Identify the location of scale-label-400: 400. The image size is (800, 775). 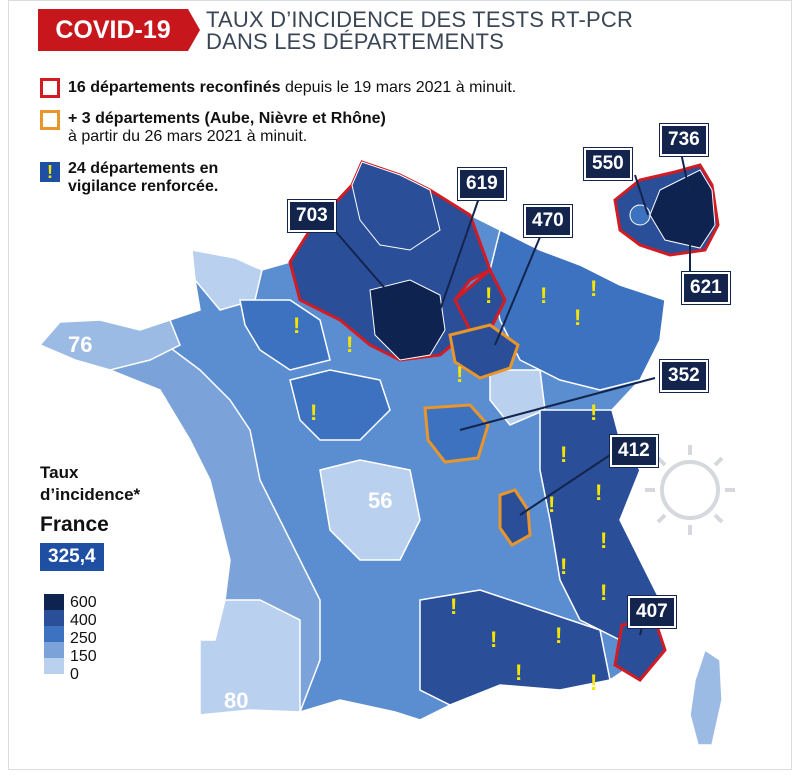
(83, 620).